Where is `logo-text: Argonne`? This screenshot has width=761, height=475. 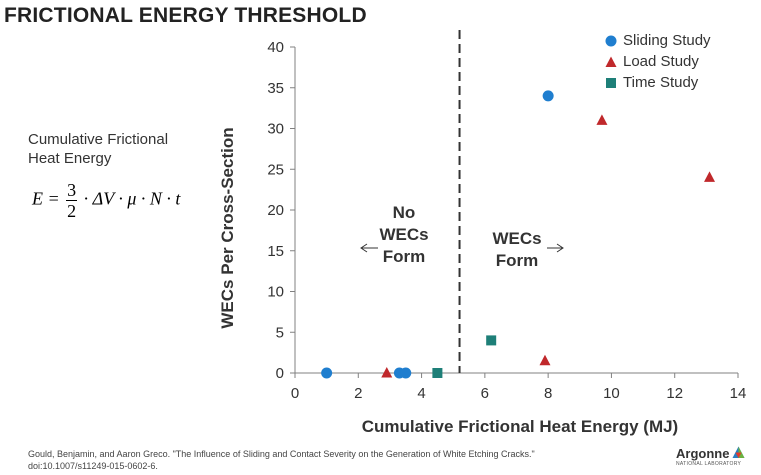
logo-text: Argonne is located at coordinates (703, 453).